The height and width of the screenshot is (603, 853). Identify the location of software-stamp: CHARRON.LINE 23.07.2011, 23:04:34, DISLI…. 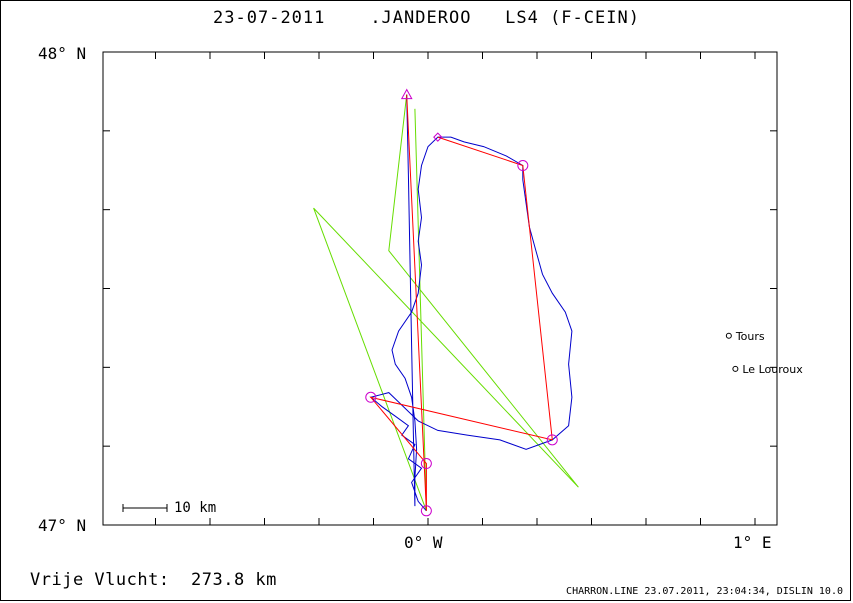
(704, 591).